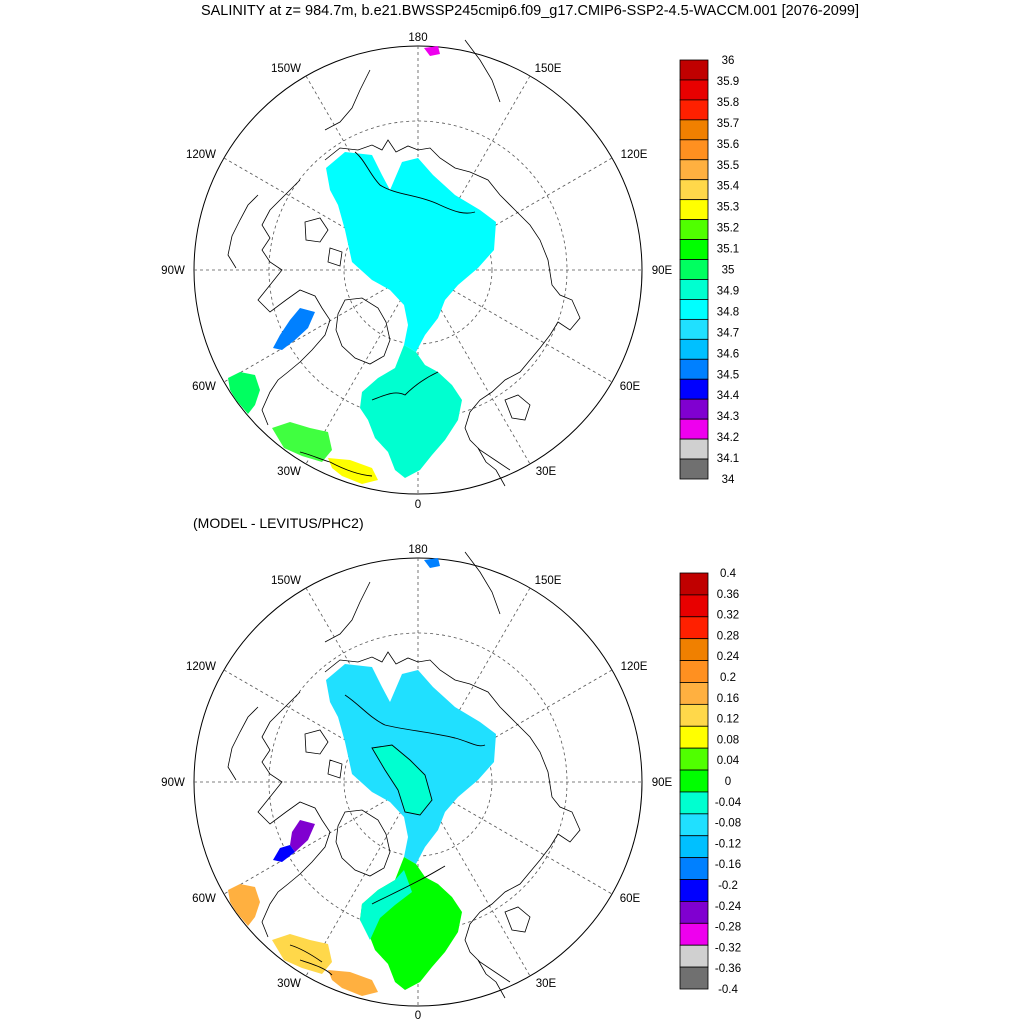 Image resolution: width=1024 pixels, height=1024 pixels. Describe the element at coordinates (548, 581) in the screenshot. I see `bottom-lon-150E-label: 150E` at that location.